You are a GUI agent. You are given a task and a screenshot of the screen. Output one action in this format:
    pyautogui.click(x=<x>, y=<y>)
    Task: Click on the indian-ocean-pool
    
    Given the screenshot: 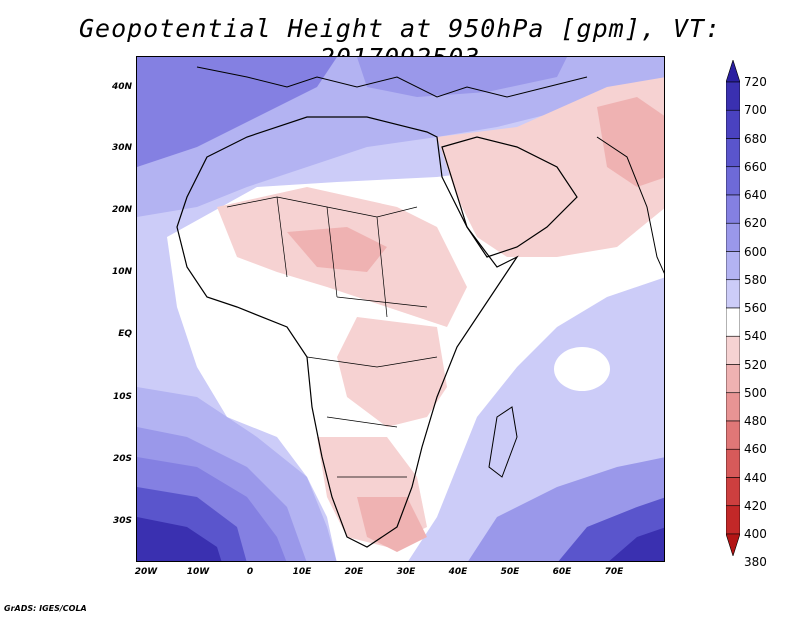 What is the action you would take?
    pyautogui.click(x=582, y=369)
    